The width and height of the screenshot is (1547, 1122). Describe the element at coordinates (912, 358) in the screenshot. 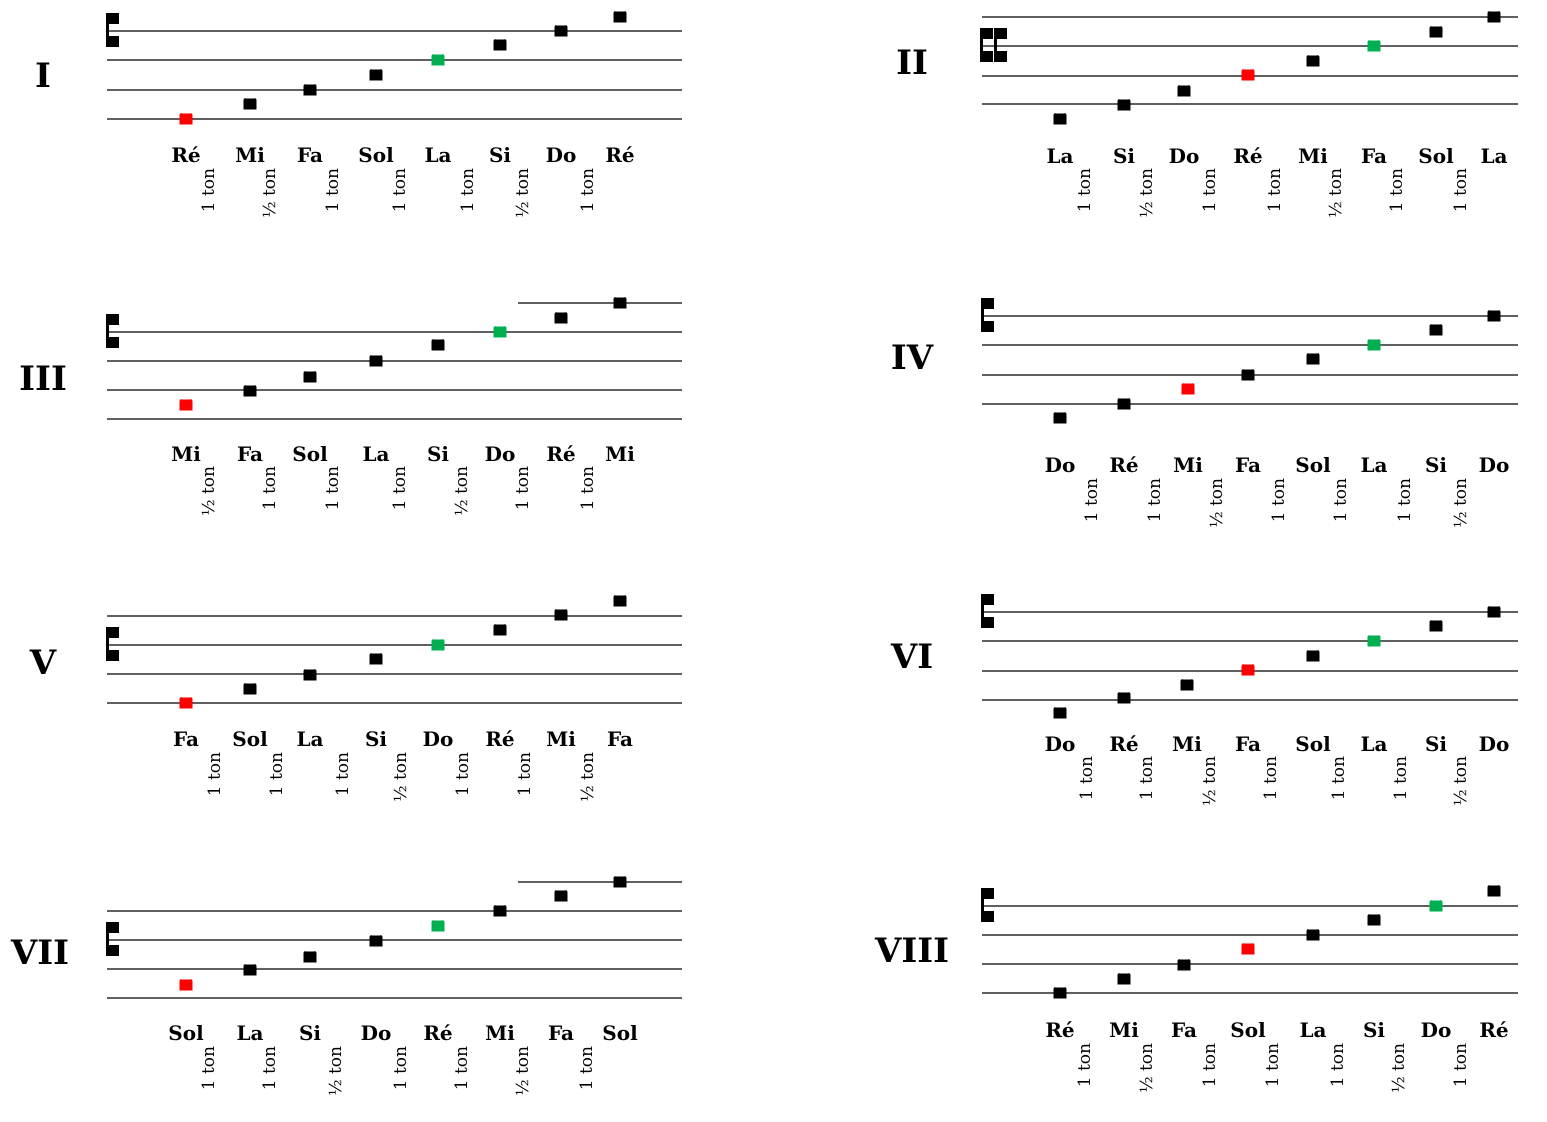

I see `mode-numeral: IV` at that location.